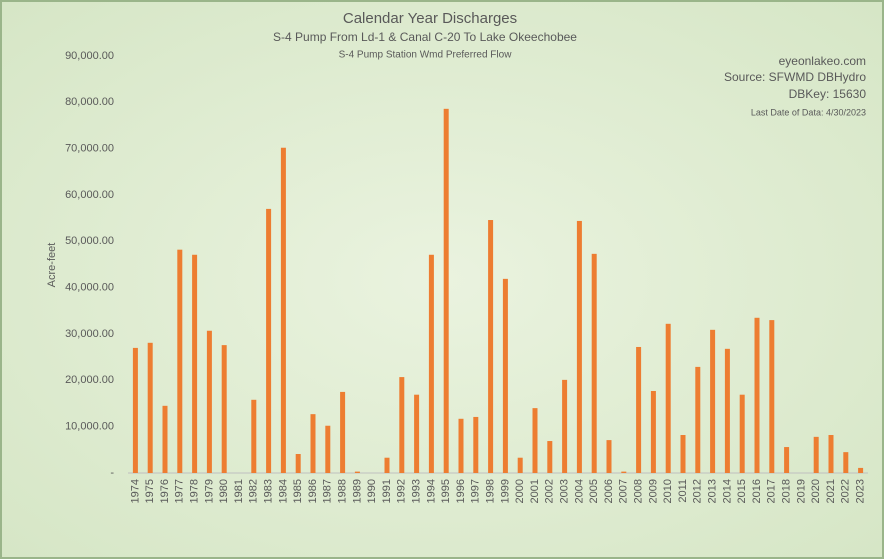 This screenshot has width=884, height=559. Describe the element at coordinates (609, 491) in the screenshot. I see `x-tick-label: 2006` at that location.